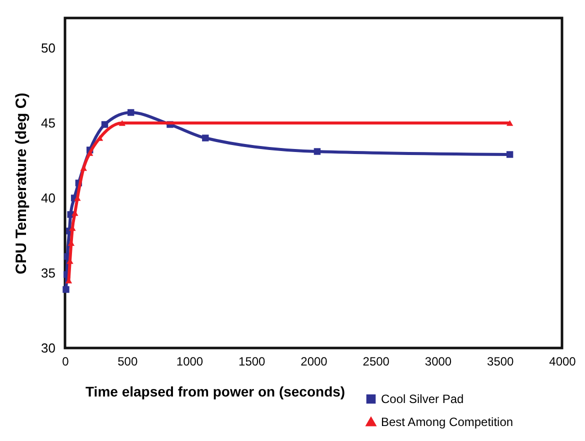 The height and width of the screenshot is (441, 585). I want to click on x-tick-label: 2000, so click(314, 361).